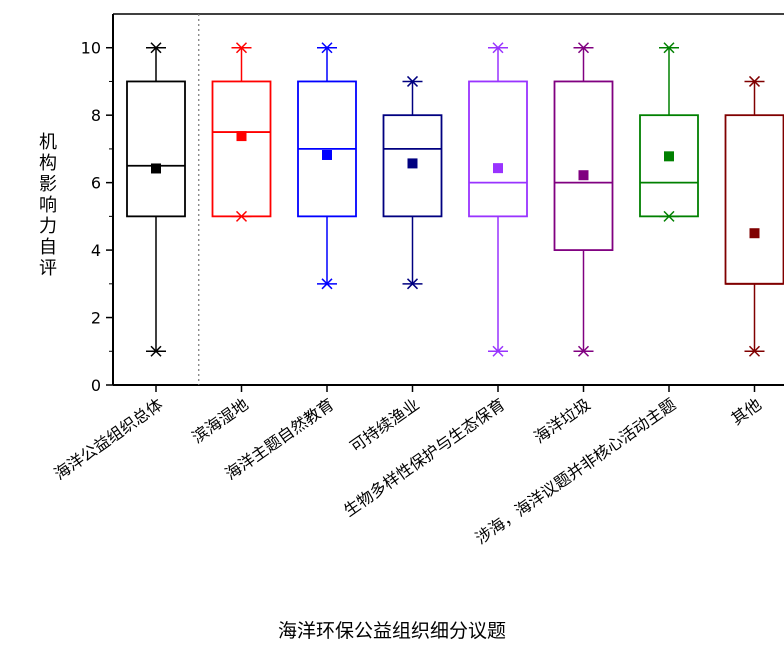  Describe the element at coordinates (96, 183) in the screenshot. I see `y-tick-label: 6` at that location.